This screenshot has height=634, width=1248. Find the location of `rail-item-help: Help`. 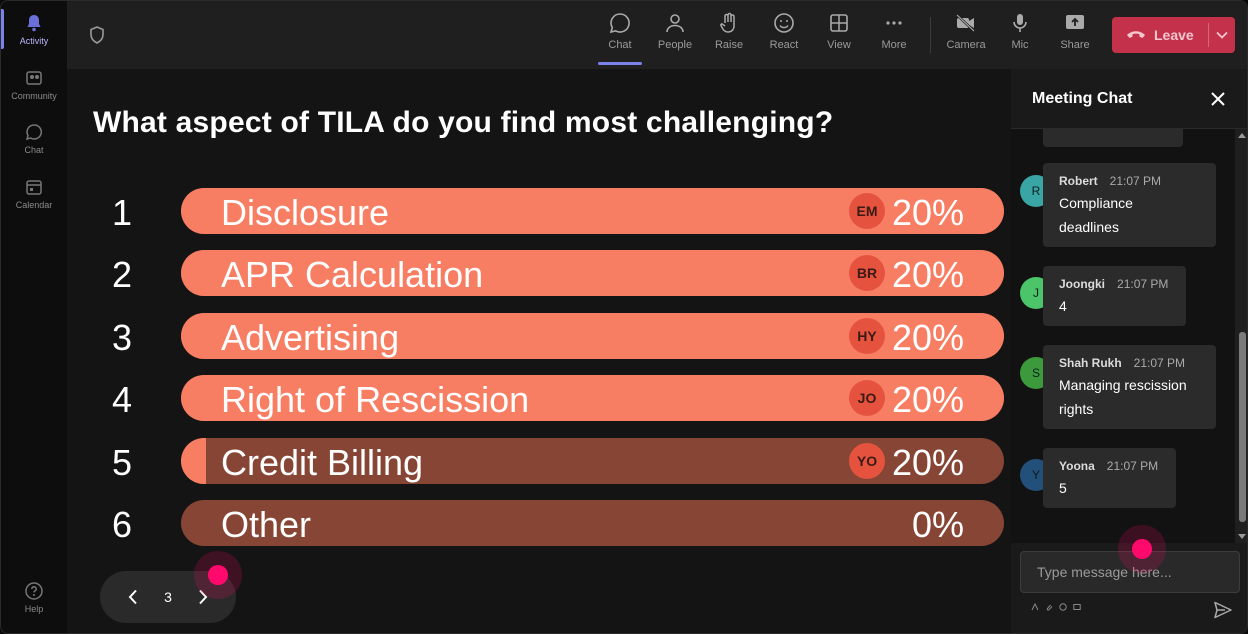

rail-item-help: Help is located at coordinates (34, 597).